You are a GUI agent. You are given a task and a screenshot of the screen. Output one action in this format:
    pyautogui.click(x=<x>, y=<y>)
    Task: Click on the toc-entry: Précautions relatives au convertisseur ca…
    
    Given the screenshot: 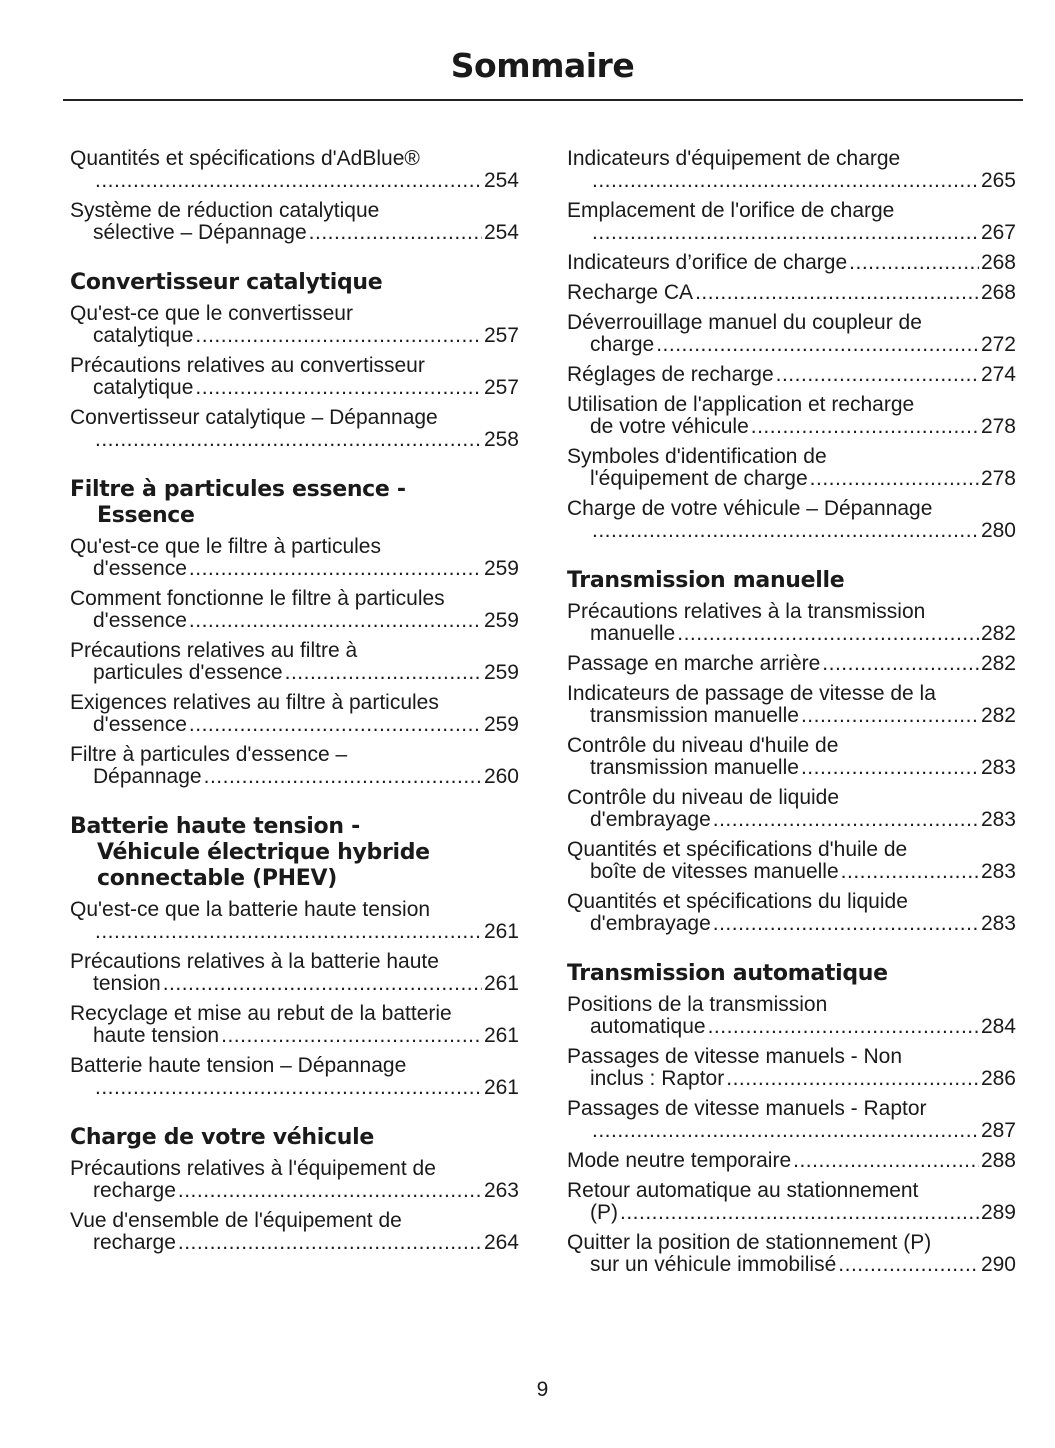 What is the action you would take?
    pyautogui.click(x=294, y=377)
    